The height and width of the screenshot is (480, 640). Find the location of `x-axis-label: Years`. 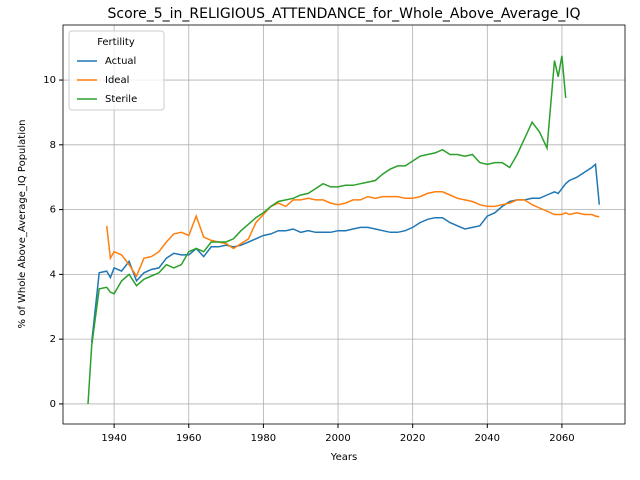

x-axis-label: Years is located at coordinates (343, 457).